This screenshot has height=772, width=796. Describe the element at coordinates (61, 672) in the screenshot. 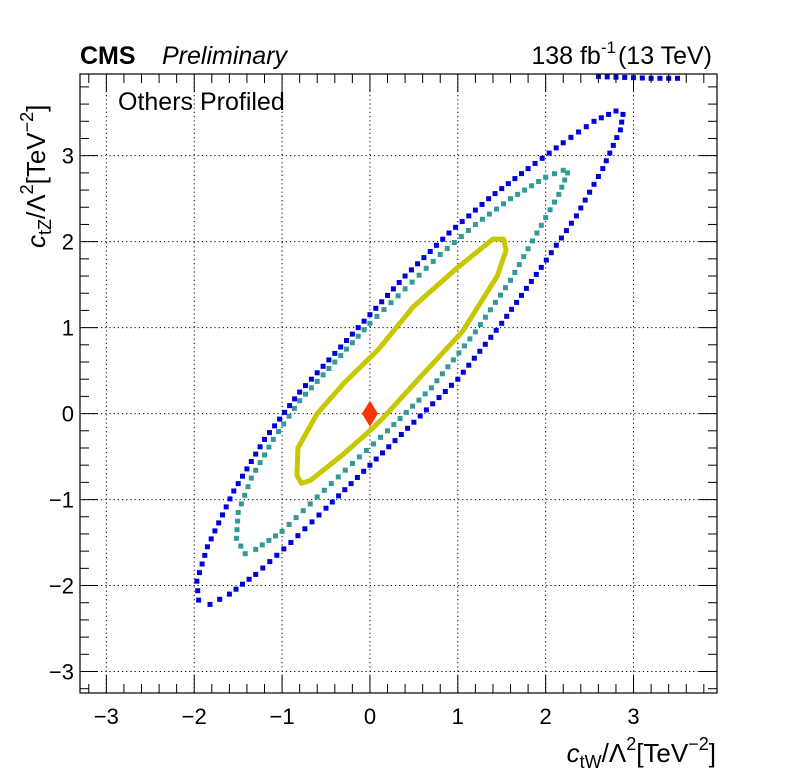

I see `y-tick-label: −3` at that location.